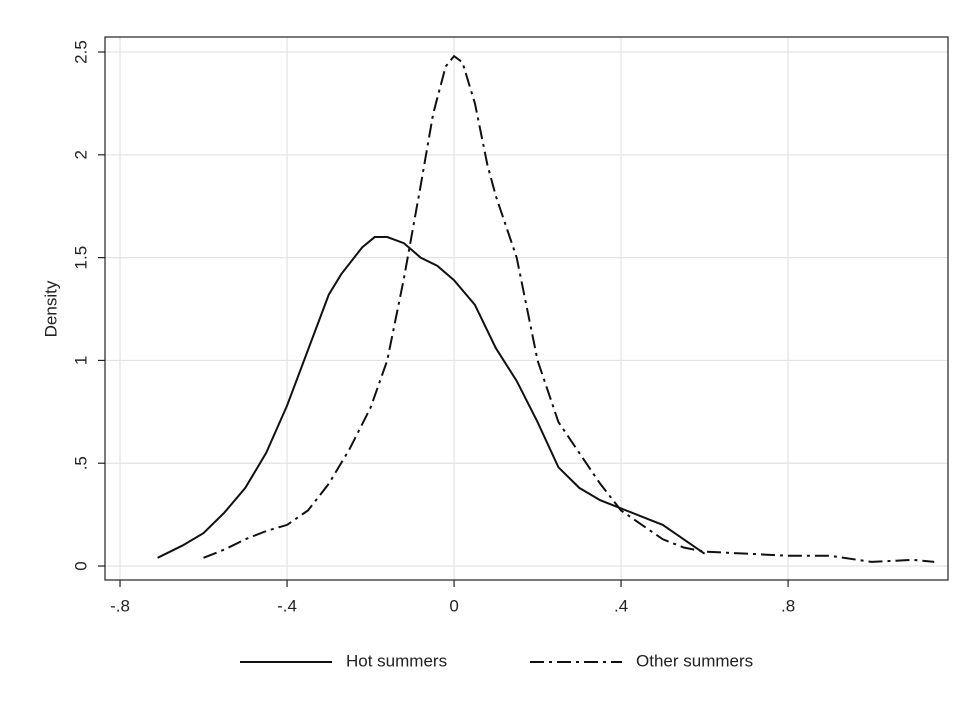 This screenshot has height=705, width=965. What do you see at coordinates (80, 463) in the screenshot?
I see `y-tick-label: .5` at bounding box center [80, 463].